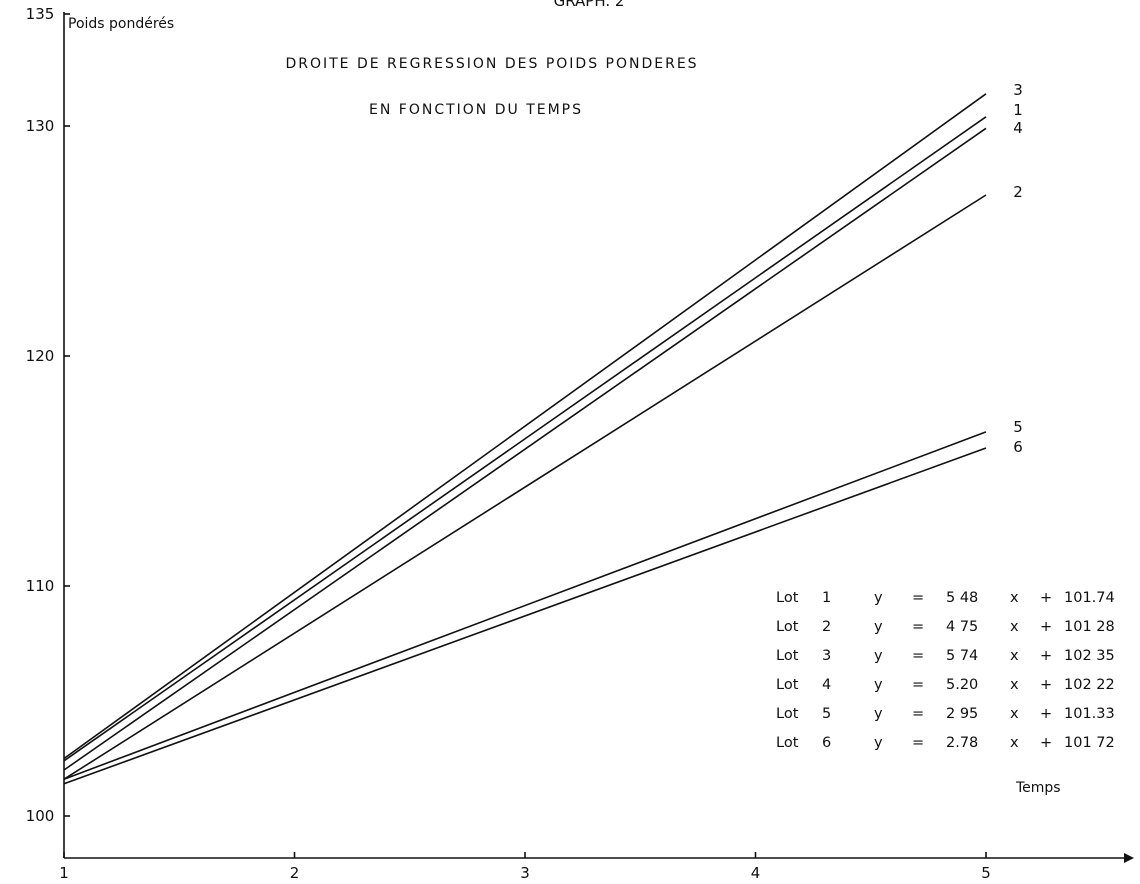 The height and width of the screenshot is (884, 1140). I want to click on equation-2-x: x, so click(1014, 627).